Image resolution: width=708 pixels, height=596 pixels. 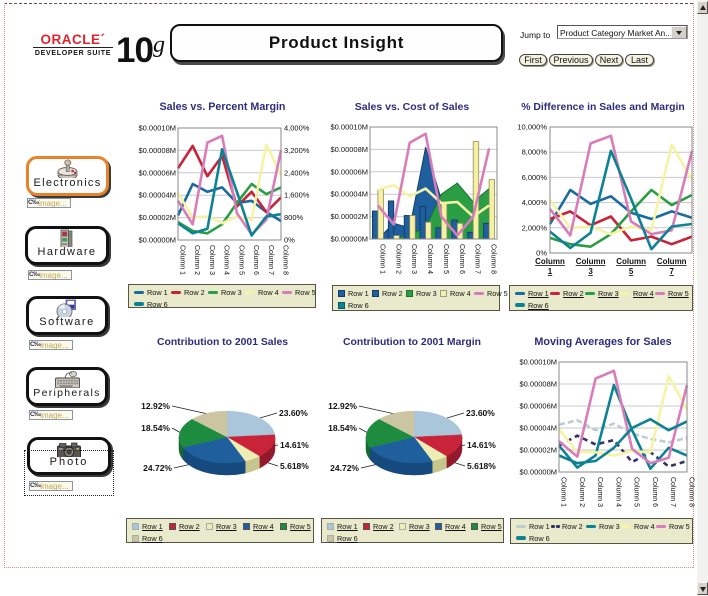 I want to click on svg-text: Contribution to 2001 Sales, so click(x=222, y=342).